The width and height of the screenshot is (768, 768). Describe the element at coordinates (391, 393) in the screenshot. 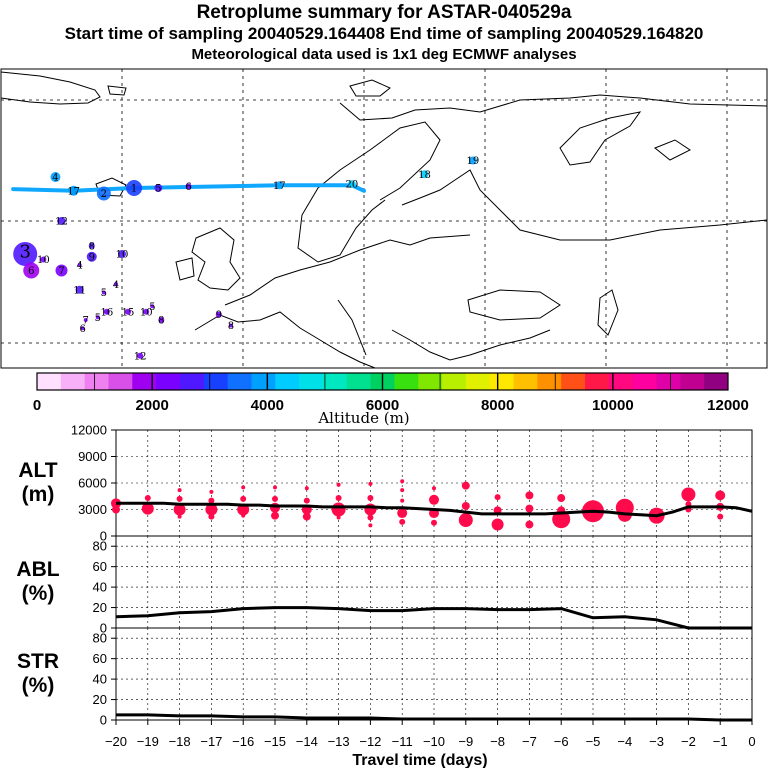

I see `altitude-colorbar: 0 2000 4000 6000 8000 10000 12000` at that location.